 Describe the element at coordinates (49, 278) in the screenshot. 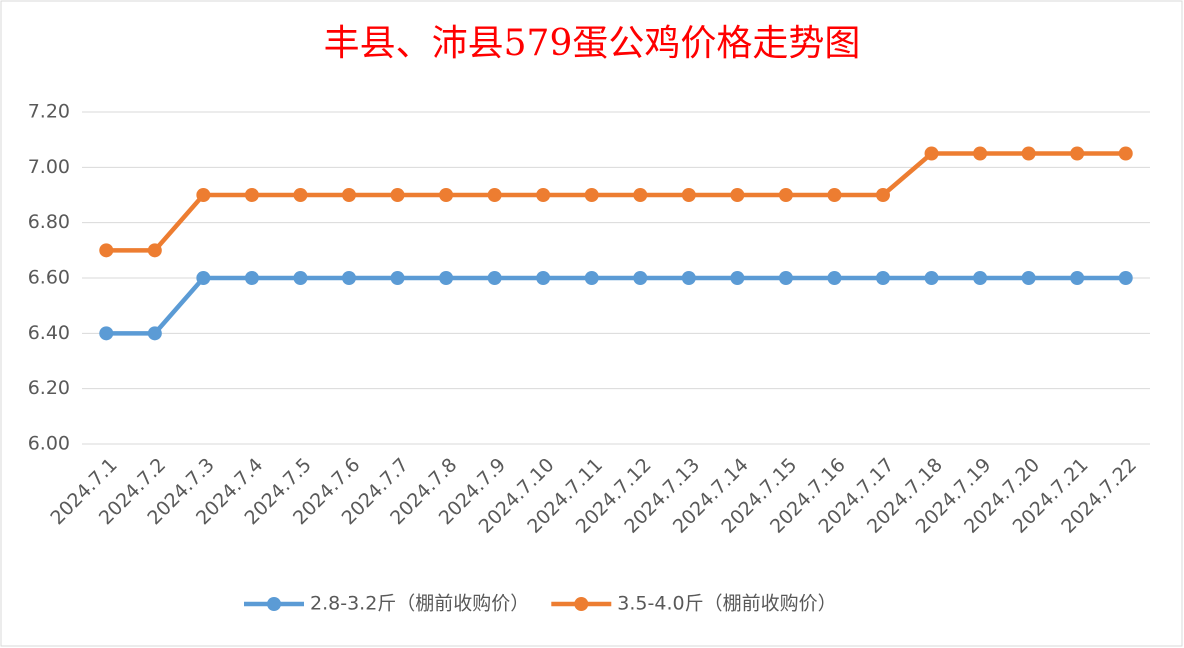

I see `y-tick-label: 6.60` at that location.